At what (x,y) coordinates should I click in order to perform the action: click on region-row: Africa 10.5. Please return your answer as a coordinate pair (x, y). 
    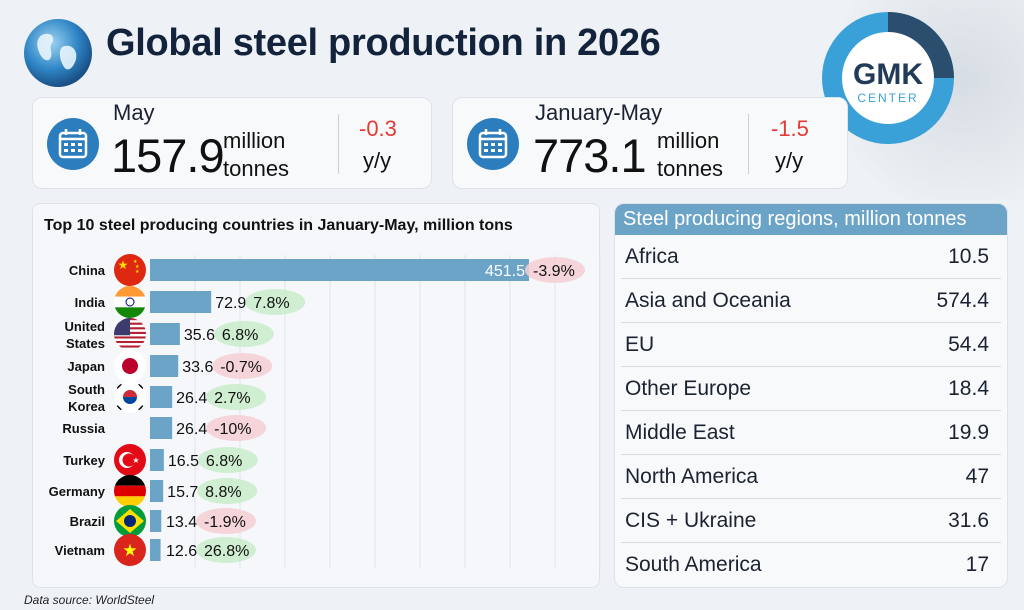
    Looking at the image, I should click on (811, 257).